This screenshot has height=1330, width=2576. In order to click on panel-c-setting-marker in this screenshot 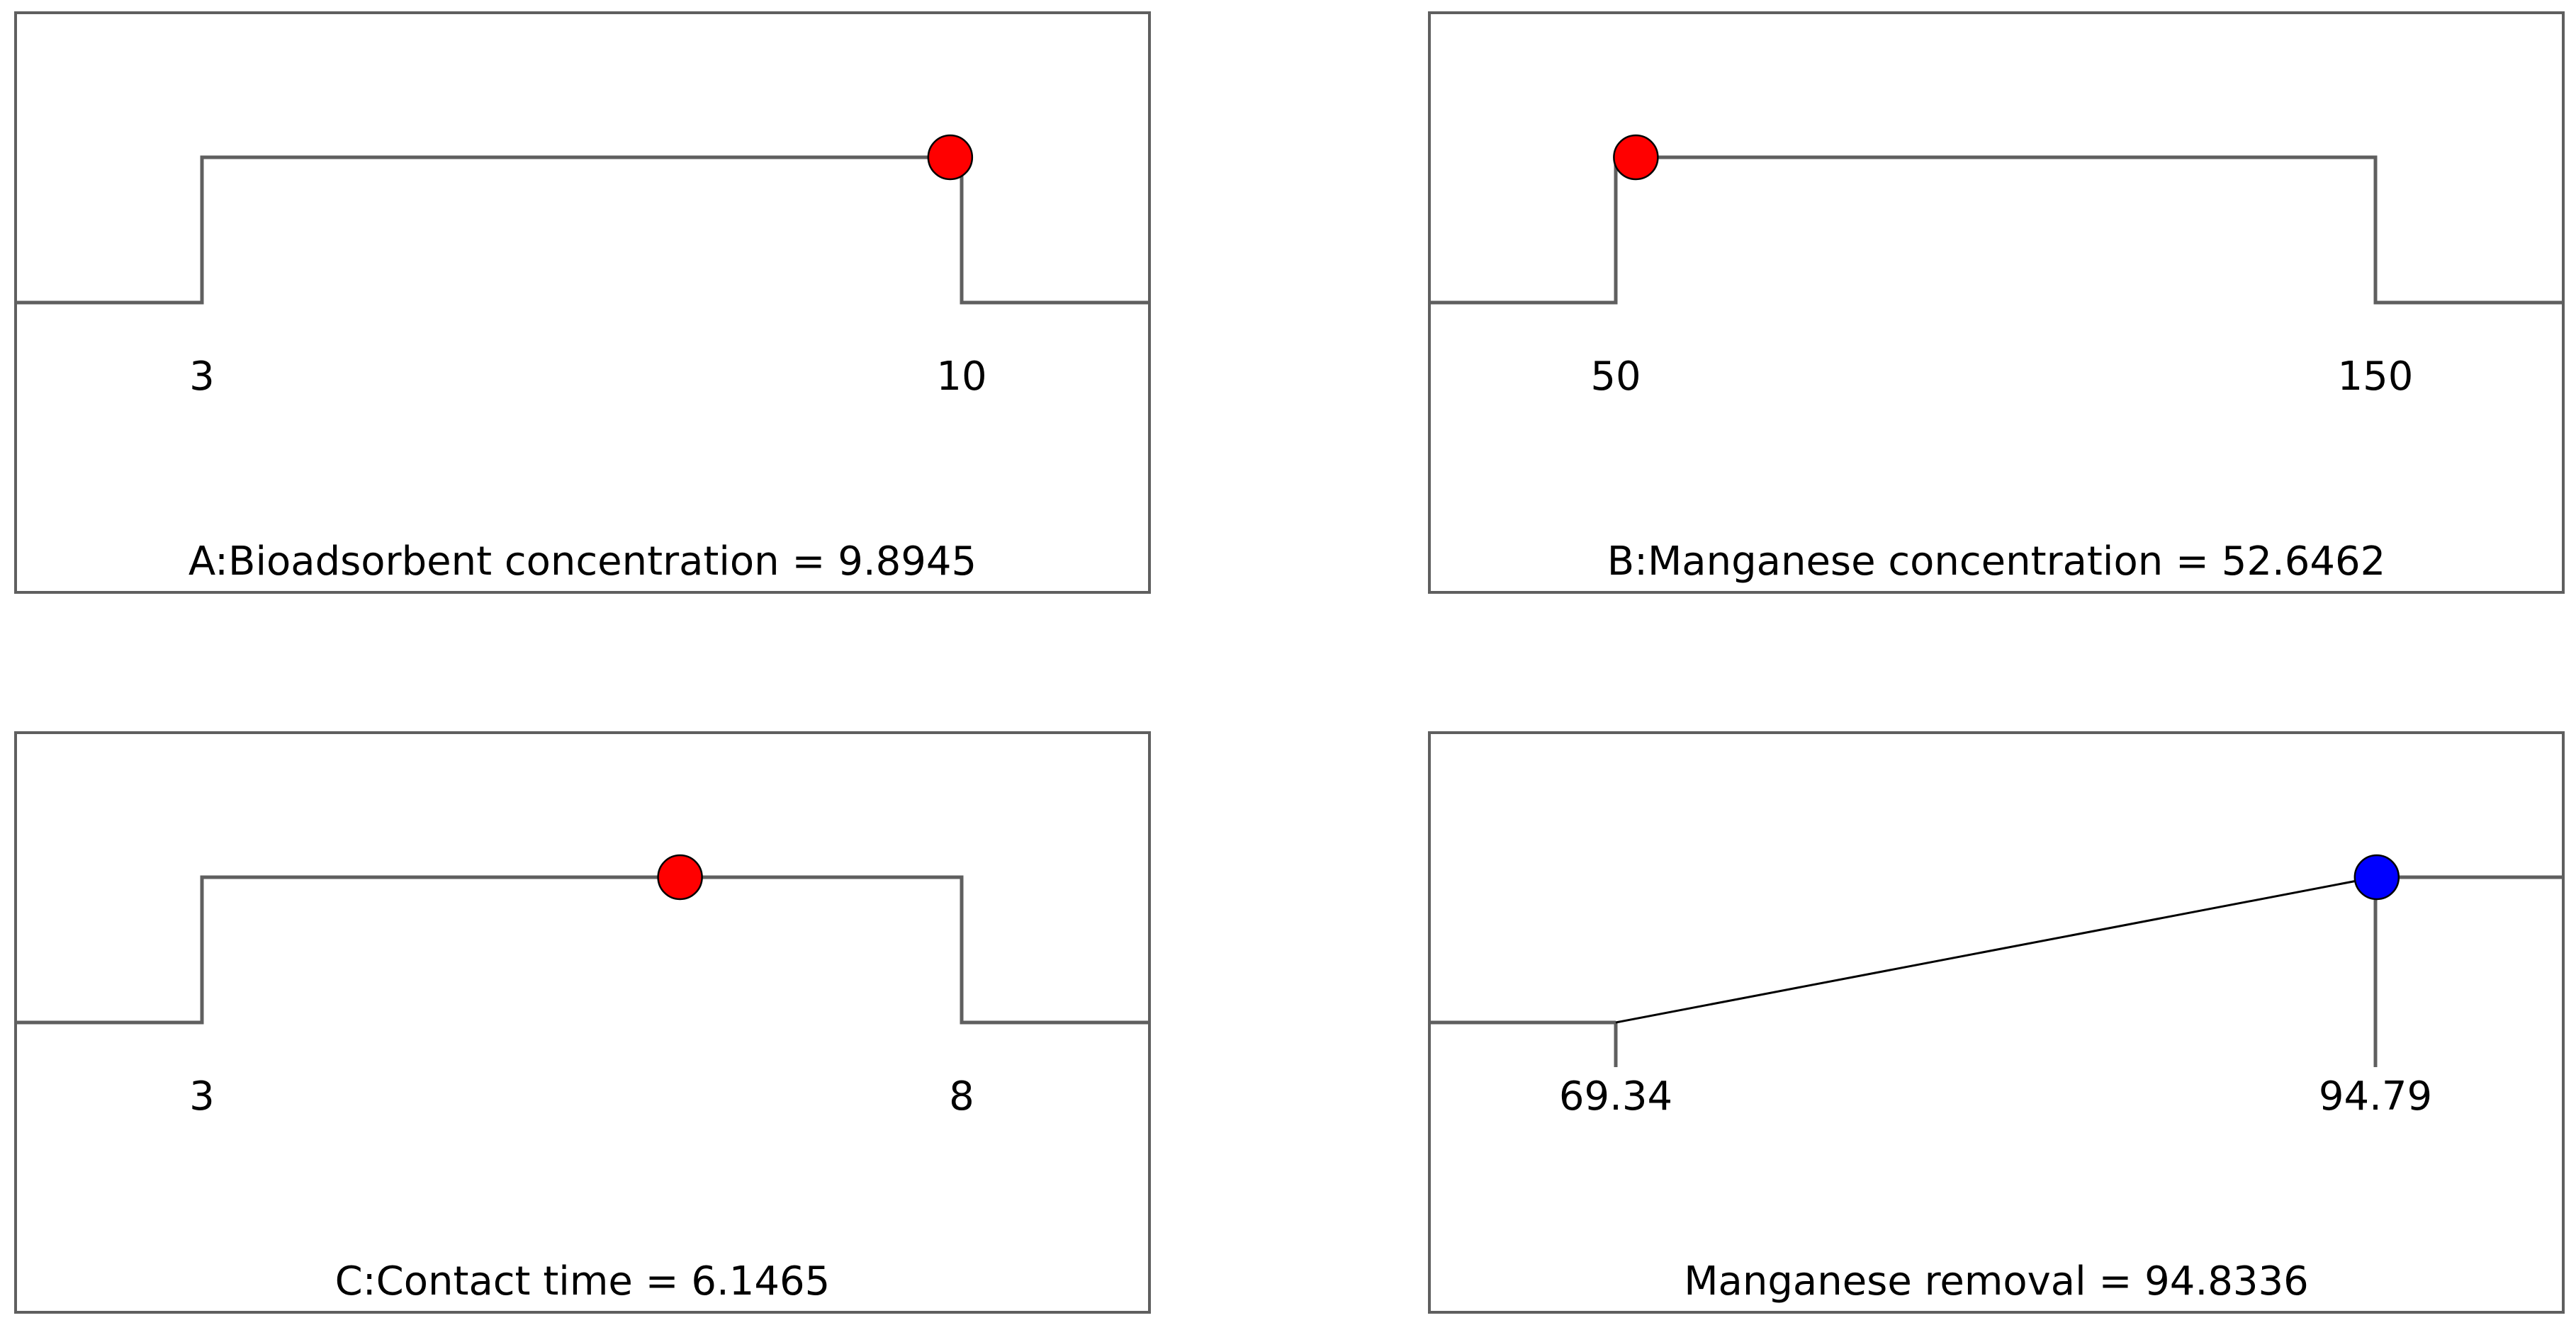, I will do `click(680, 878)`.